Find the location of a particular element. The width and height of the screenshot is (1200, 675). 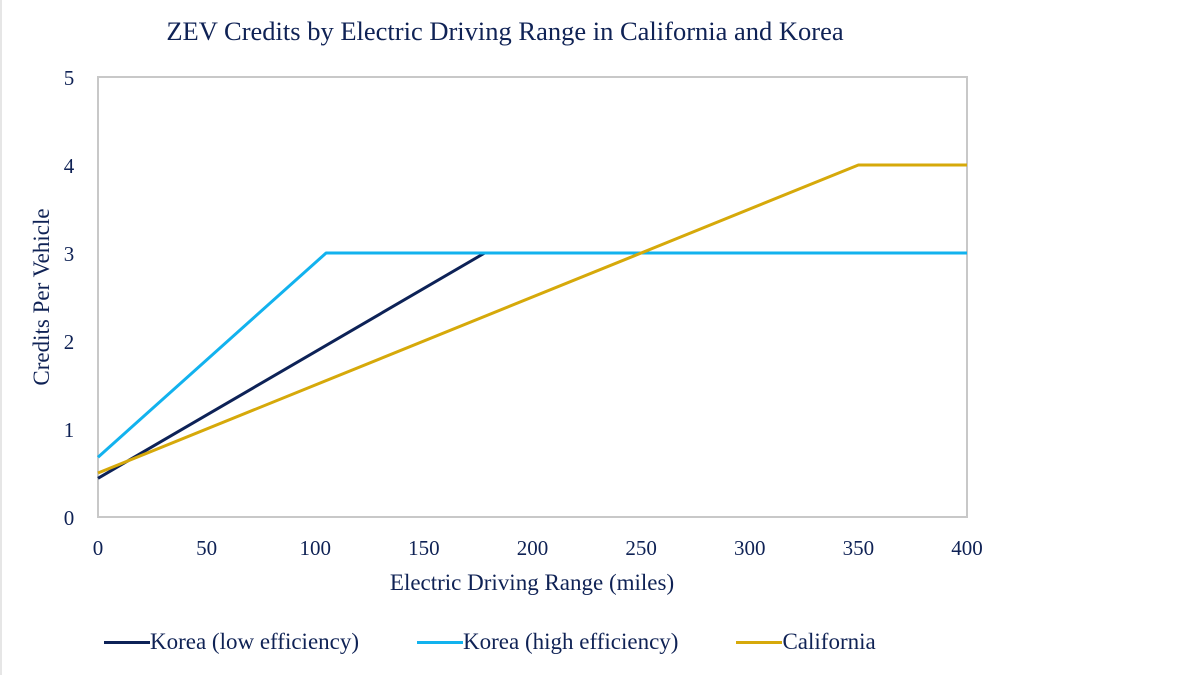

x-tick-labels: 0 50 100 150 200 250 300 350 400 is located at coordinates (538, 548).